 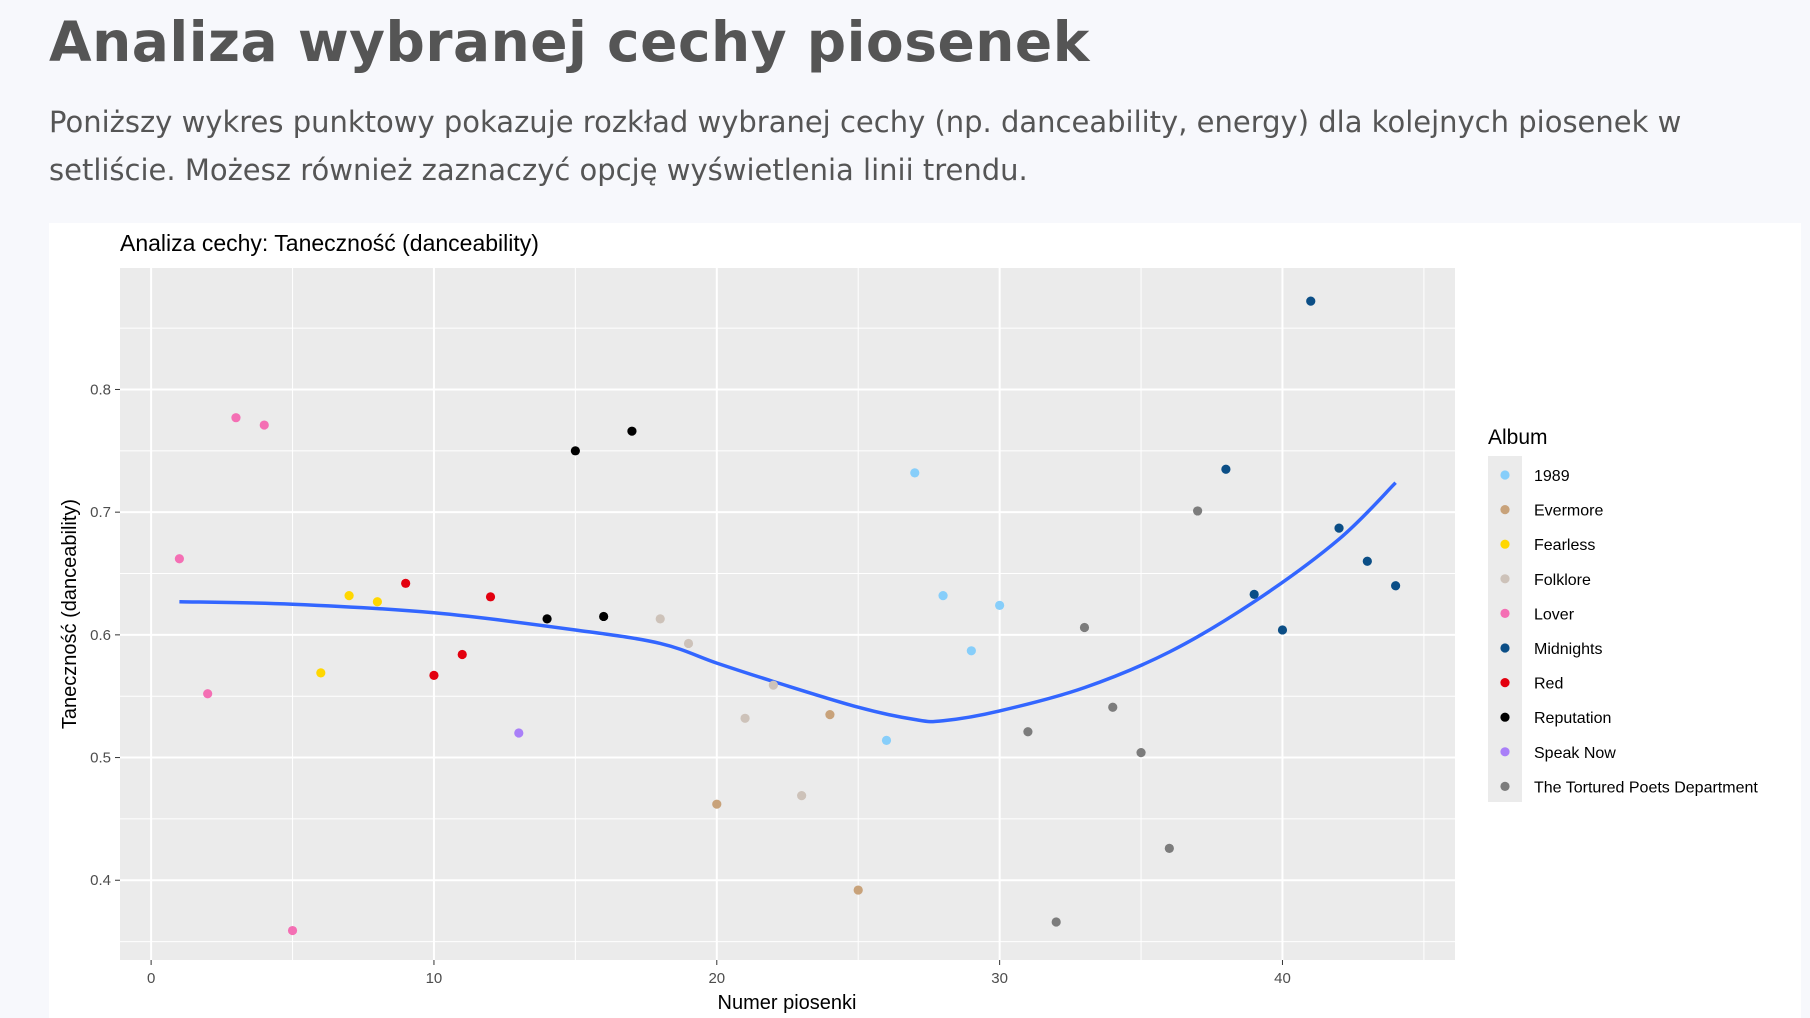 I want to click on x-tick-label: 20, so click(x=716, y=978).